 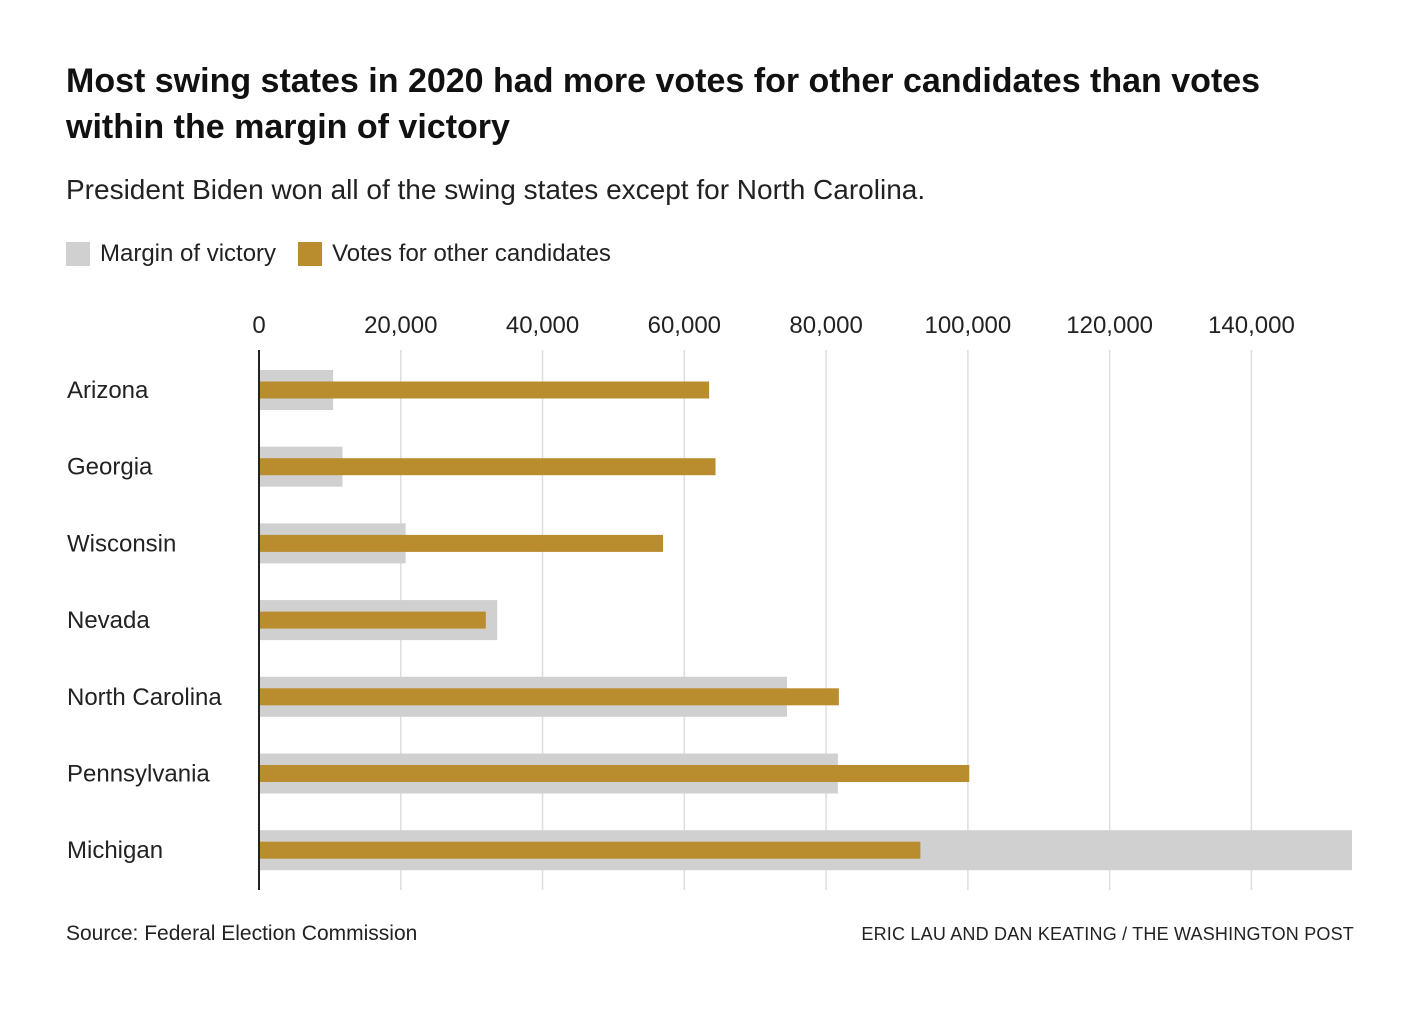 What do you see at coordinates (1251, 325) in the screenshot?
I see `x-tick-label: 140,000` at bounding box center [1251, 325].